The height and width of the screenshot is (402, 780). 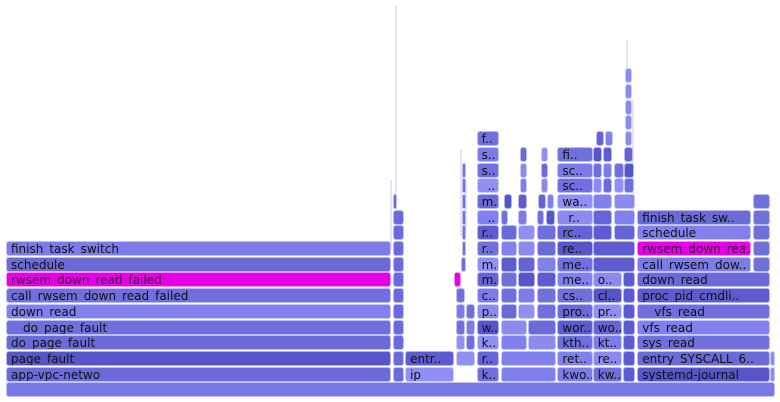 I want to click on flame-frame: __vfs_read, so click(x=704, y=311).